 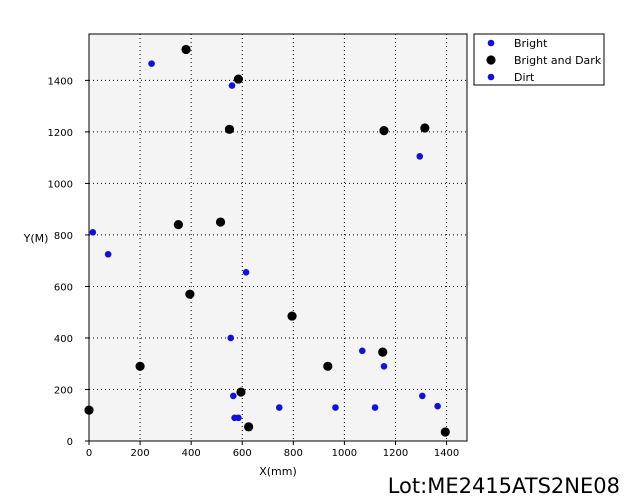 I want to click on x-tick-label: 1200, so click(x=395, y=453).